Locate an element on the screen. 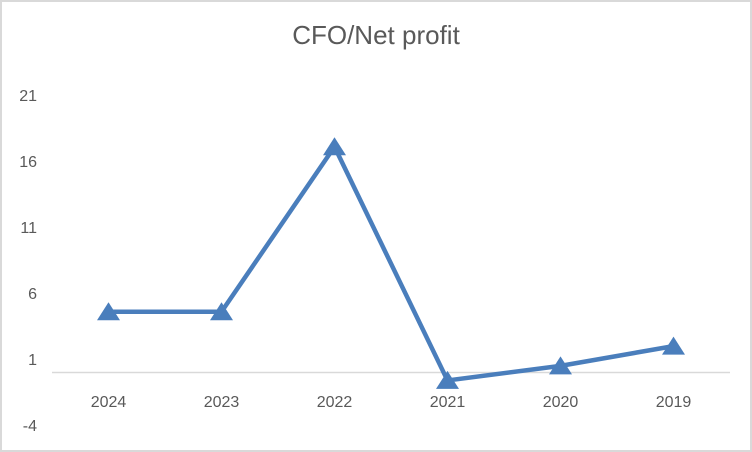  y-axis-tick-label: 16 is located at coordinates (28, 162).